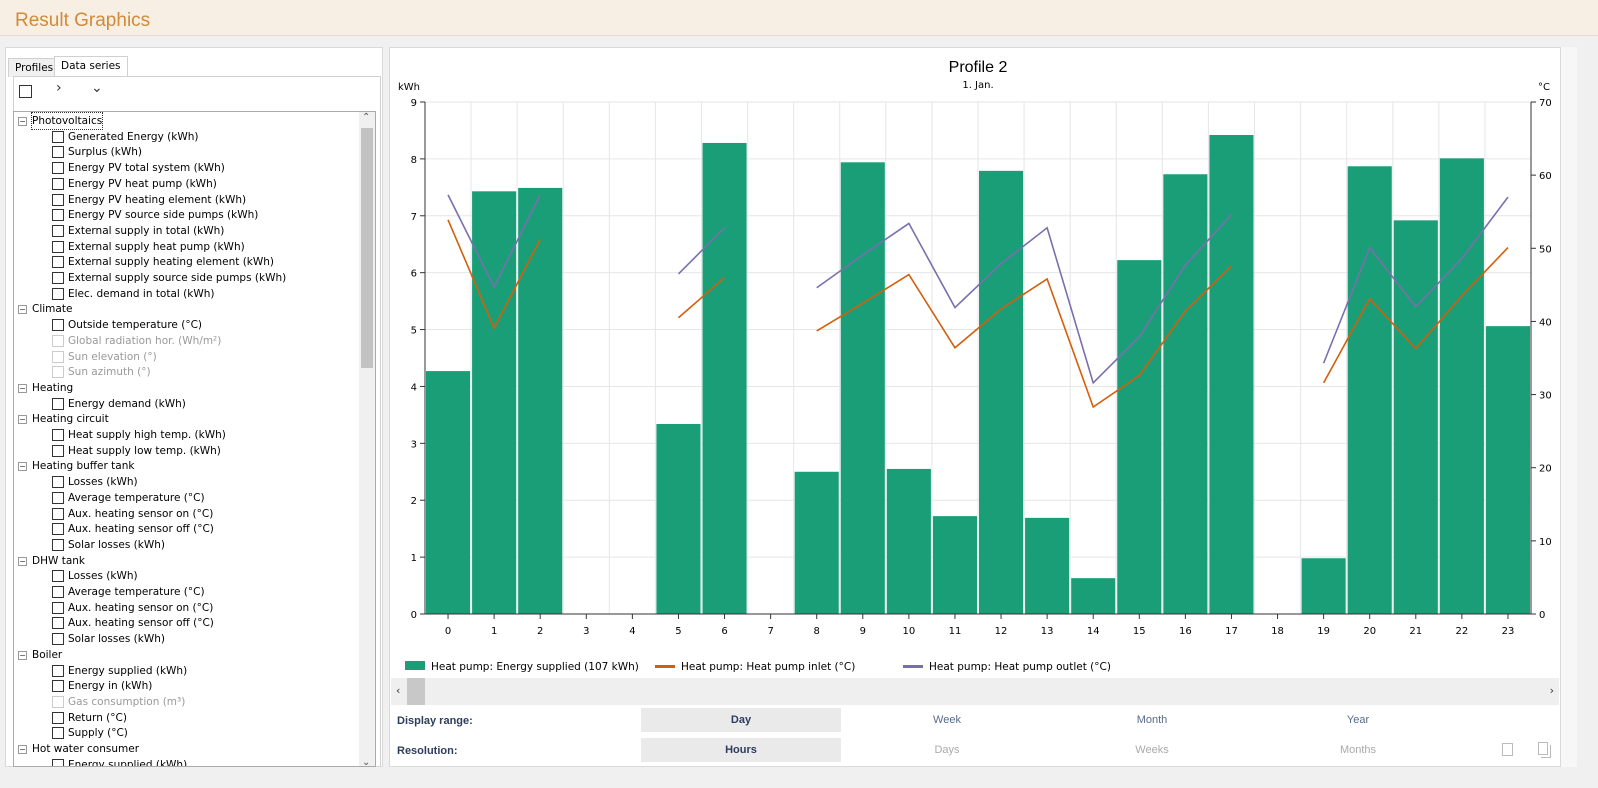  I want to click on tree-item: Solar losses (kWh), so click(184, 639).